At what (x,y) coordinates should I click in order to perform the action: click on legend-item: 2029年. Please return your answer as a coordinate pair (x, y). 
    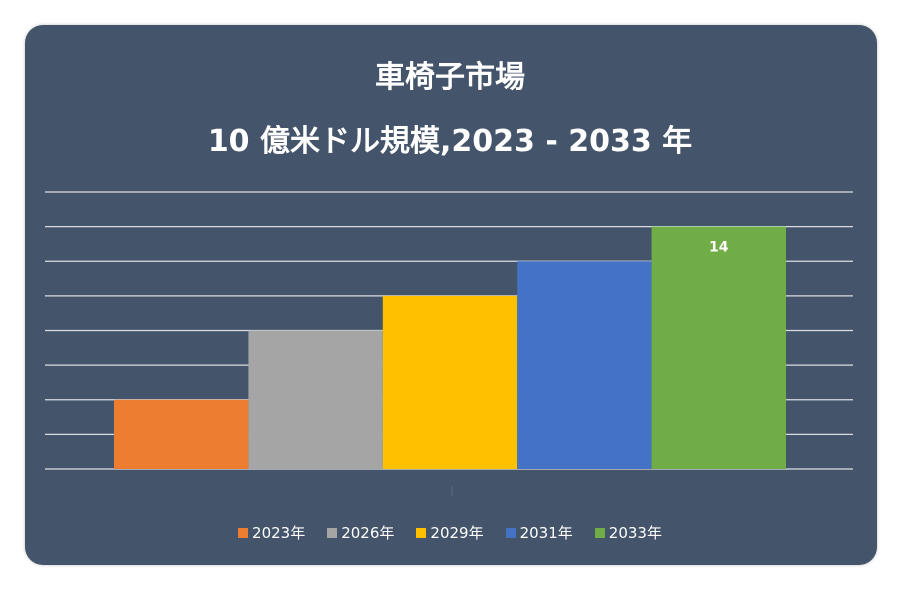
    Looking at the image, I should click on (450, 532).